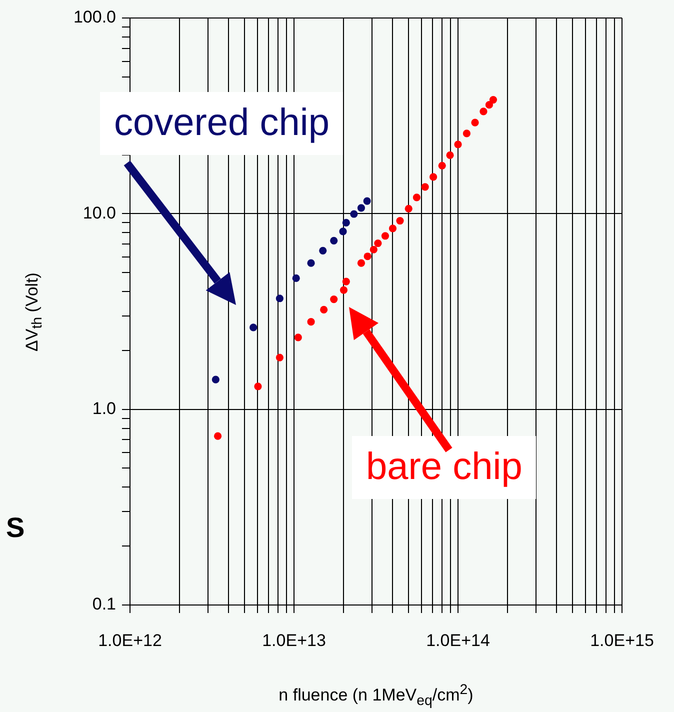  Describe the element at coordinates (104, 604) in the screenshot. I see `y-tick-label: 0.1` at that location.